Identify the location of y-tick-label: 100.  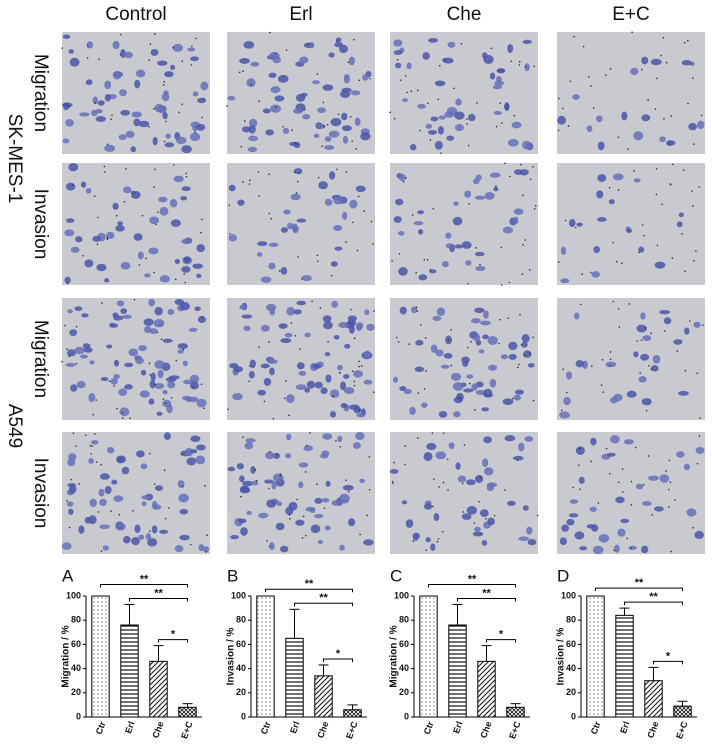
(568, 595).